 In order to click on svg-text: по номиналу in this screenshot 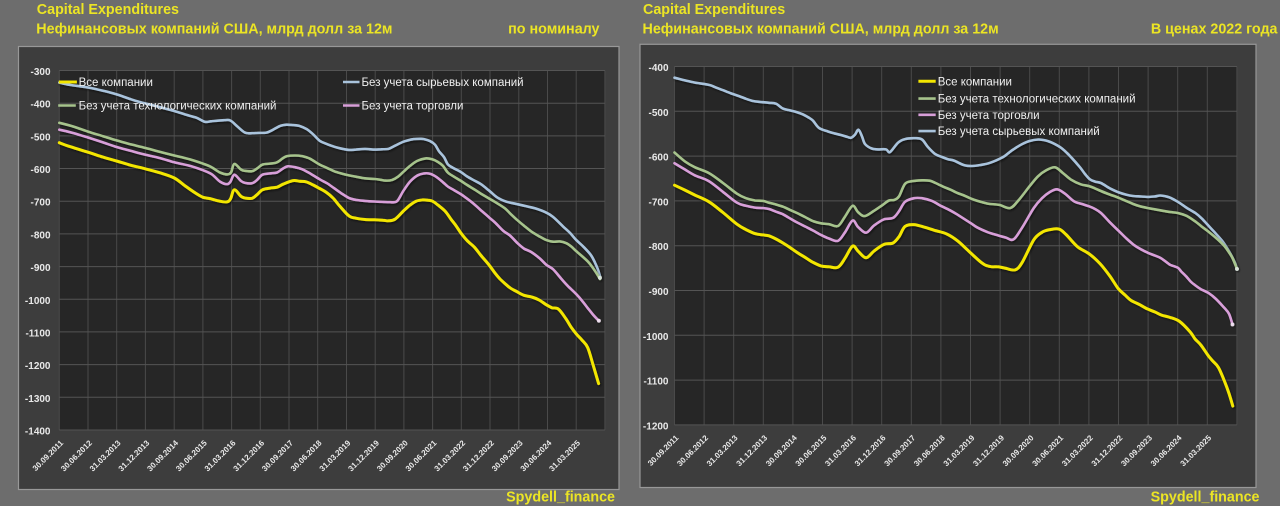, I will do `click(553, 30)`.